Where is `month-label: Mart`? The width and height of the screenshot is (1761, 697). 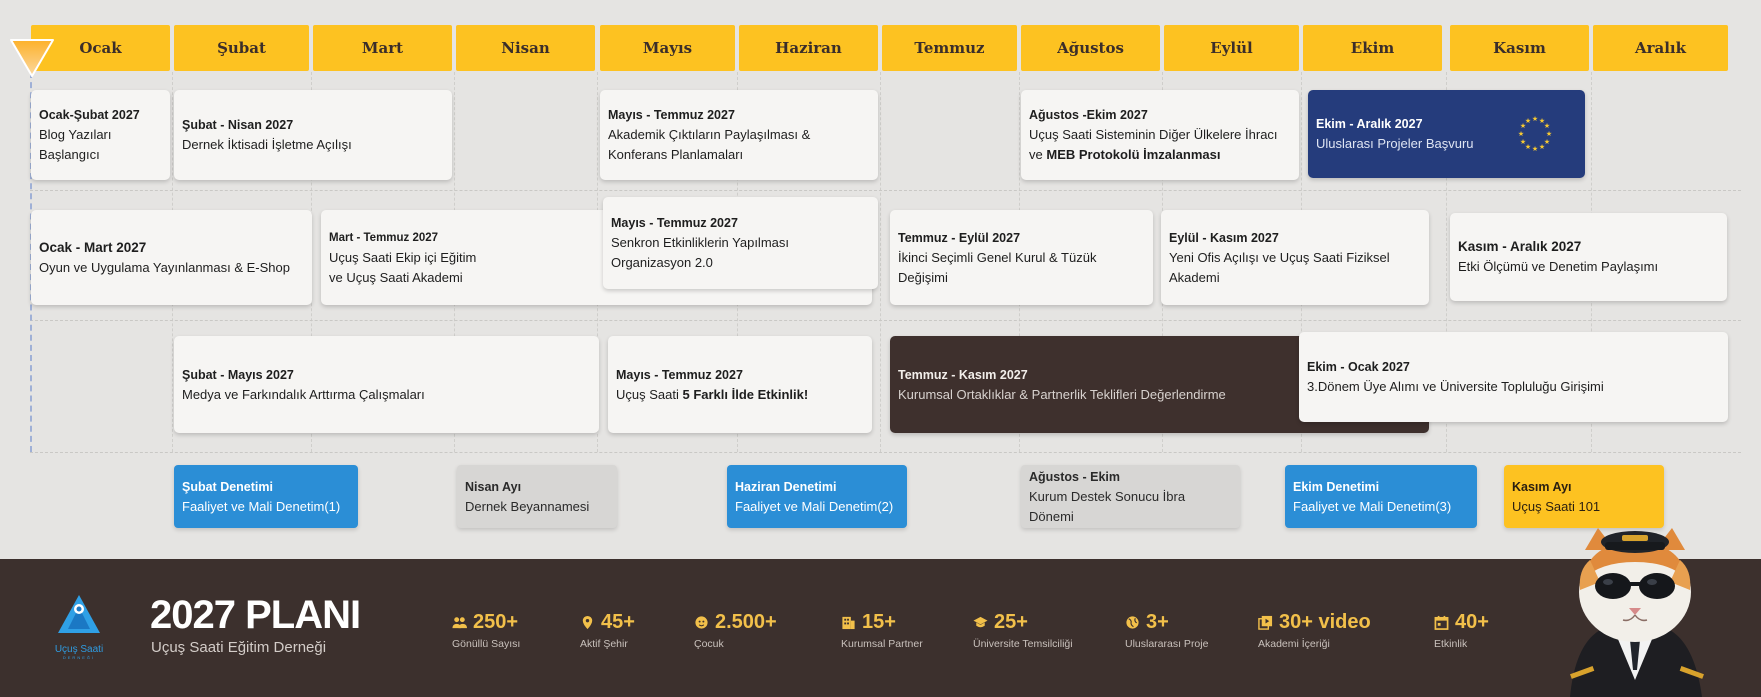 month-label: Mart is located at coordinates (382, 48).